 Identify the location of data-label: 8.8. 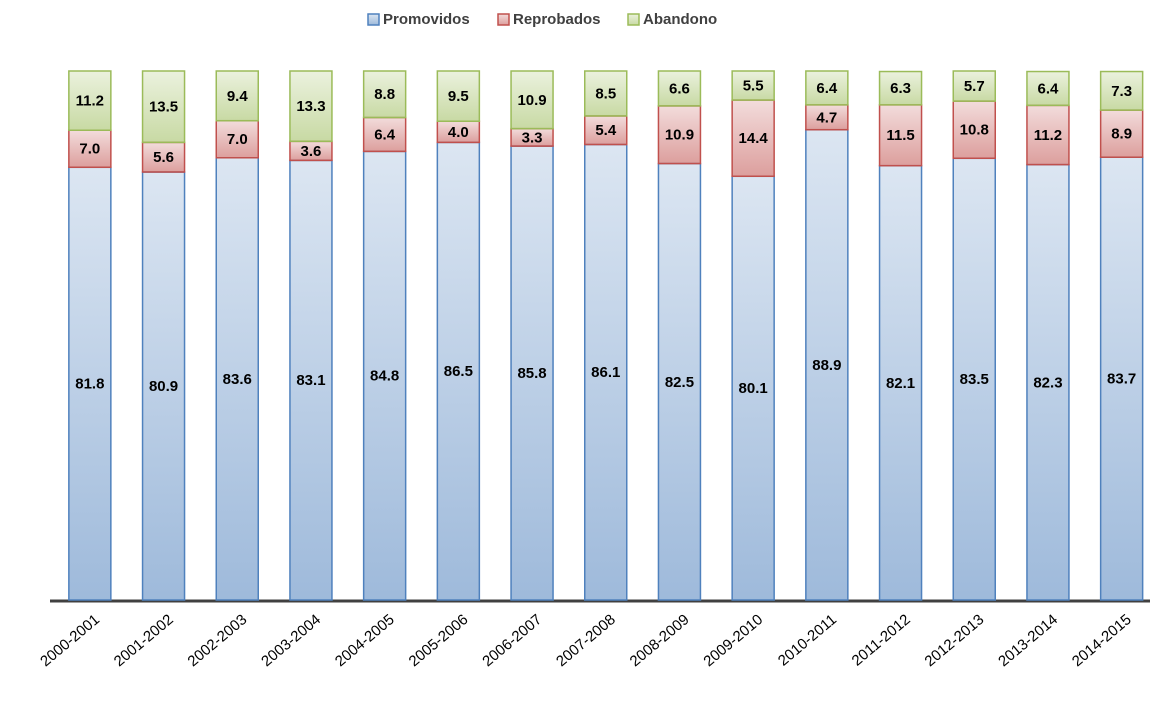
(384, 94).